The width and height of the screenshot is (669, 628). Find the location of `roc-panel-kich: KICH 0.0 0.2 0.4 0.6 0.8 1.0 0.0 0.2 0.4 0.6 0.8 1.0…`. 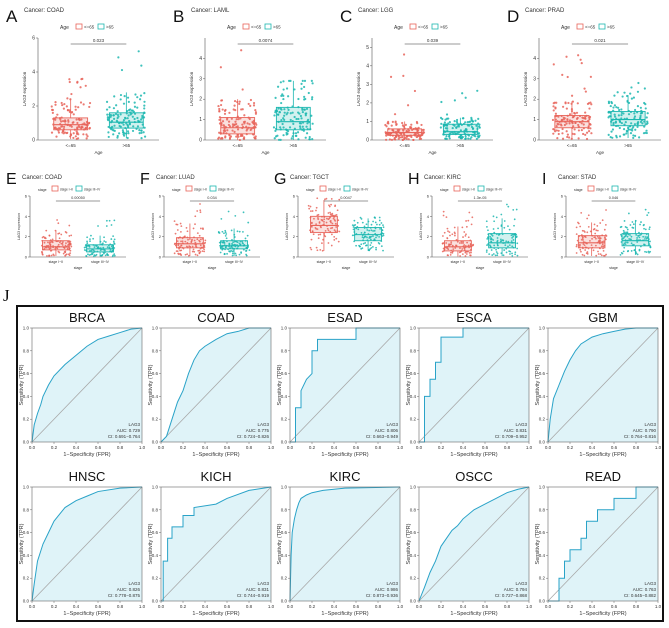

roc-panel-kich: KICH 0.0 0.2 0.4 0.6 0.8 1.0 0.0 0.2 0.4 0.6 0.8 1.0… is located at coordinates (211, 545).